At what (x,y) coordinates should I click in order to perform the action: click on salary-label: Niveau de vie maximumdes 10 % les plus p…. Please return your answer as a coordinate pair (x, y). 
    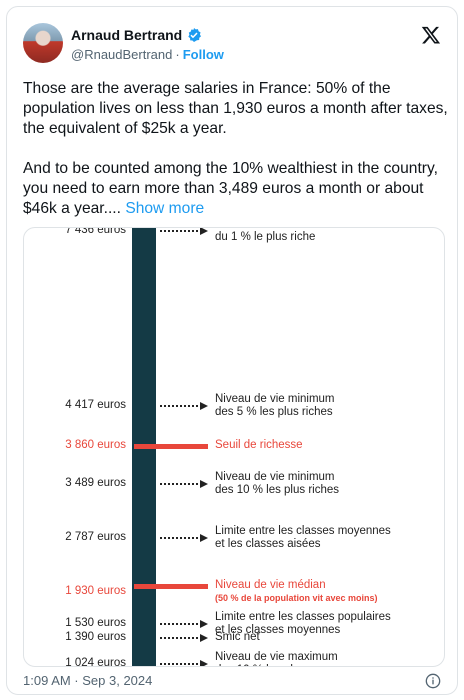
    Looking at the image, I should click on (282, 658).